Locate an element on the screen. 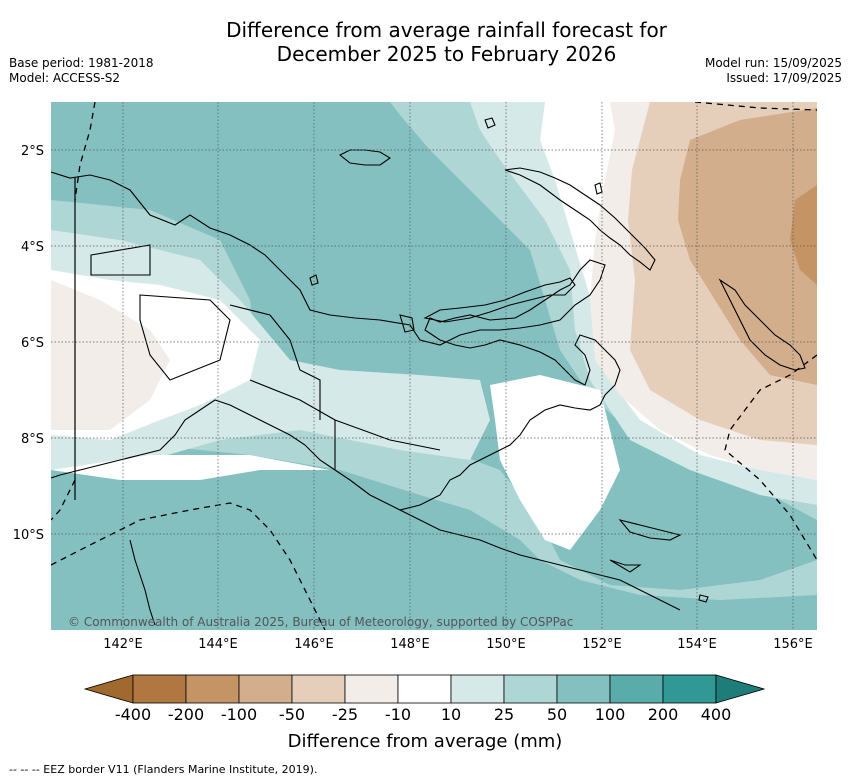  lon-label-146e: 146°E is located at coordinates (314, 644).